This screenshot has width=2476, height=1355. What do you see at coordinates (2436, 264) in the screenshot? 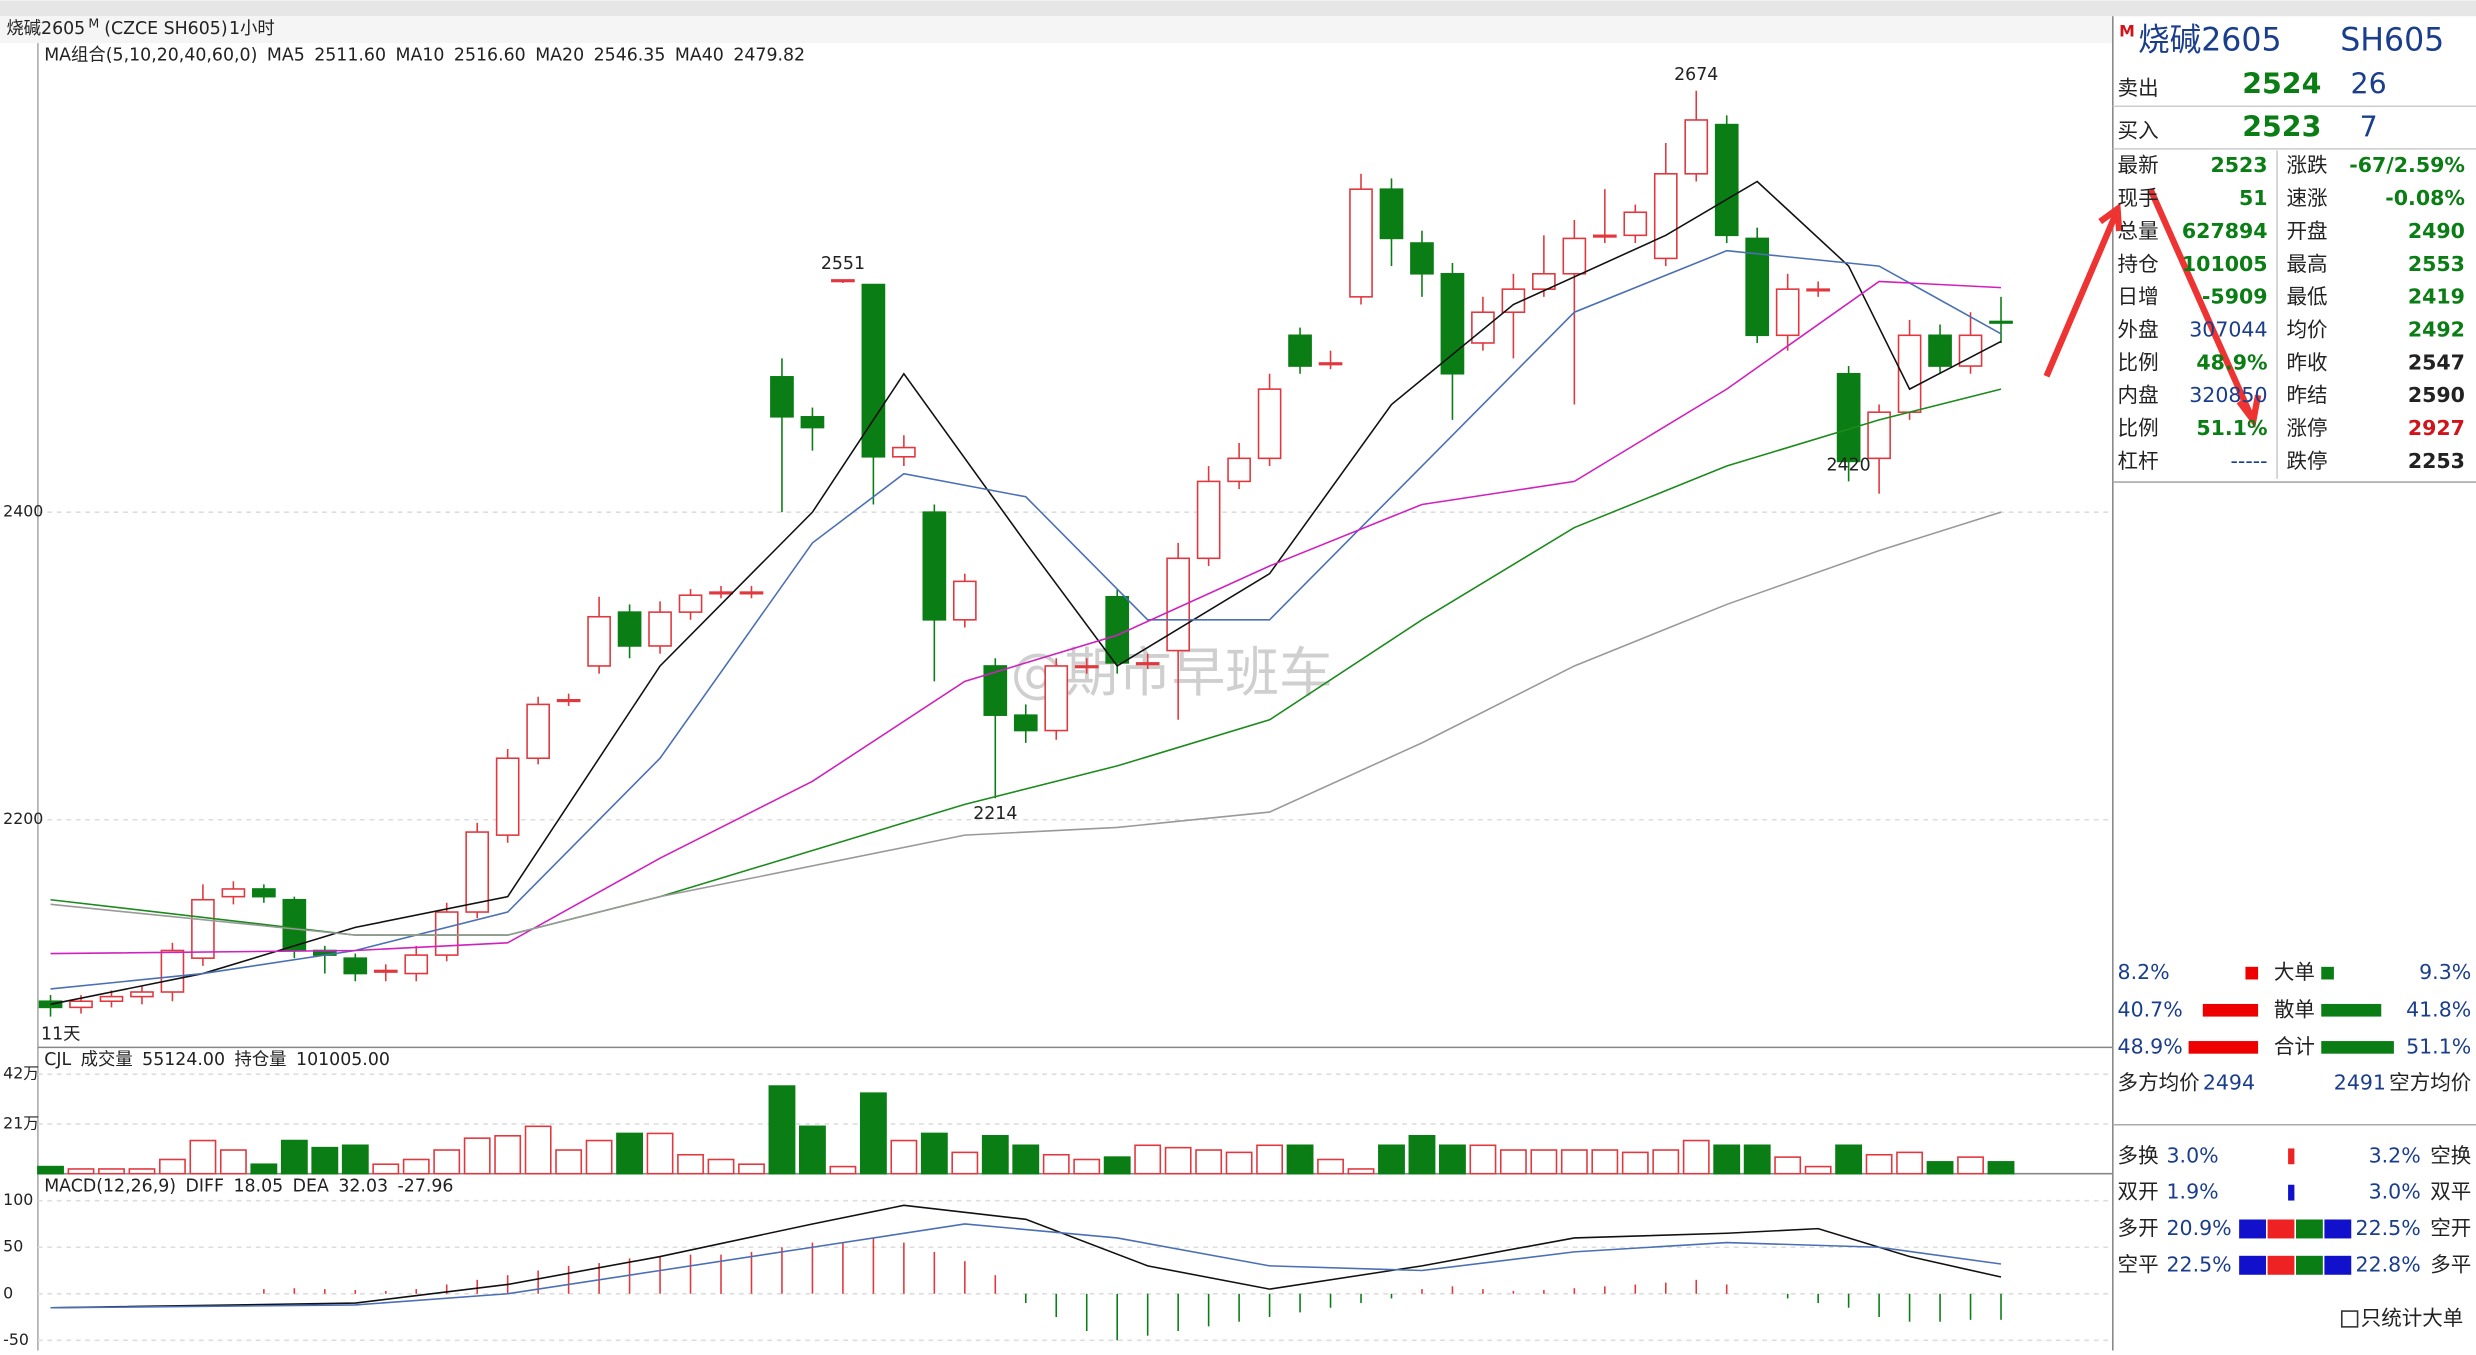
I see `quote-text: 2553` at bounding box center [2436, 264].